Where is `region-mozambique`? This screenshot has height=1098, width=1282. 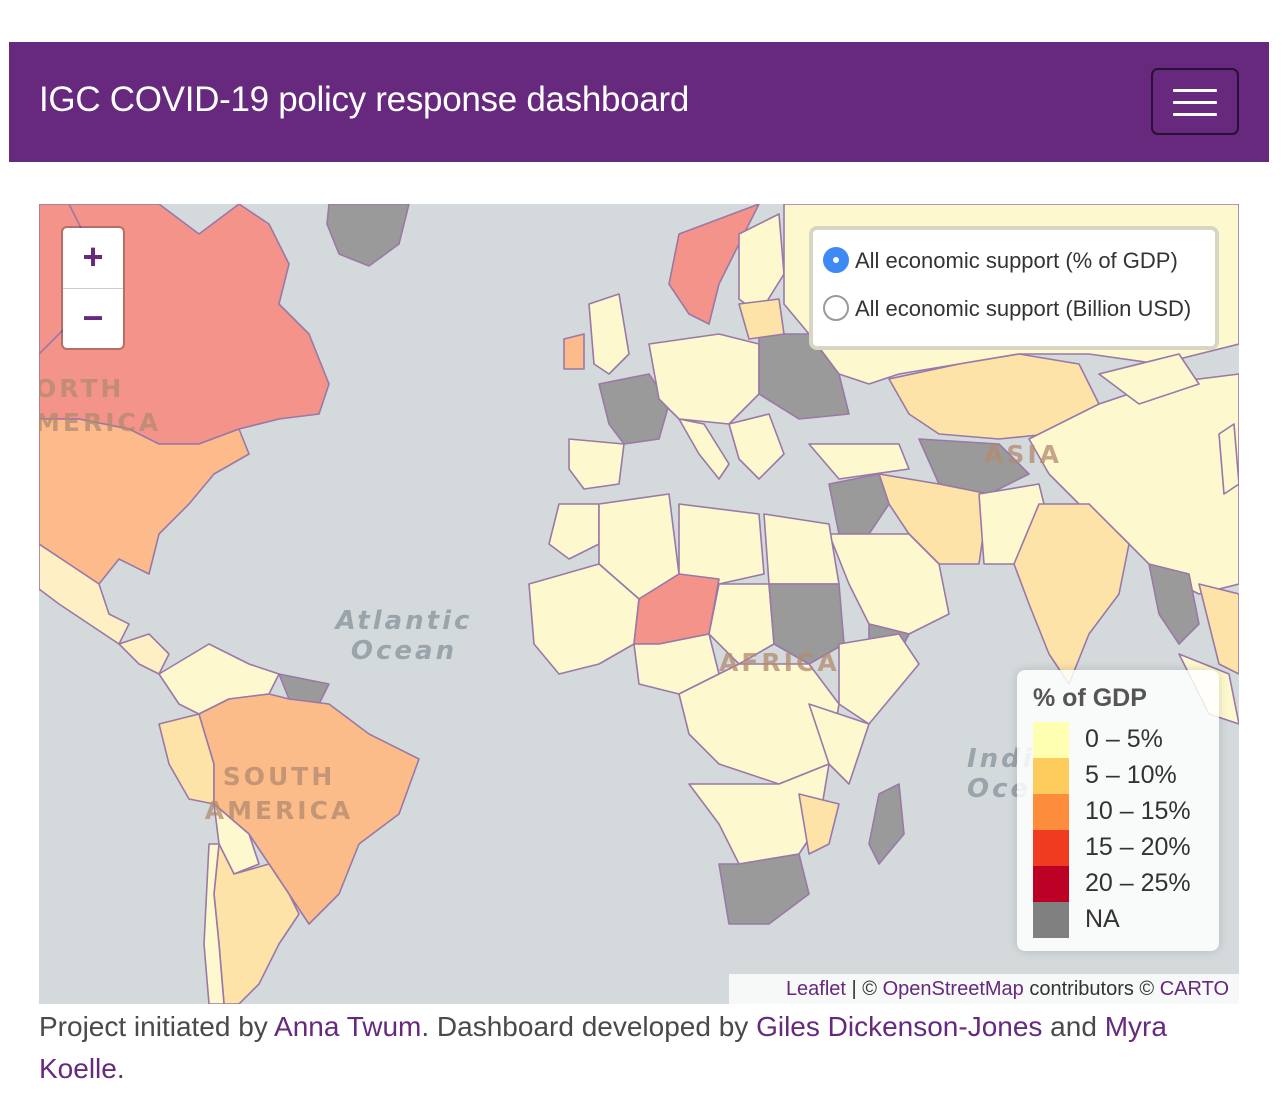 region-mozambique is located at coordinates (819, 824).